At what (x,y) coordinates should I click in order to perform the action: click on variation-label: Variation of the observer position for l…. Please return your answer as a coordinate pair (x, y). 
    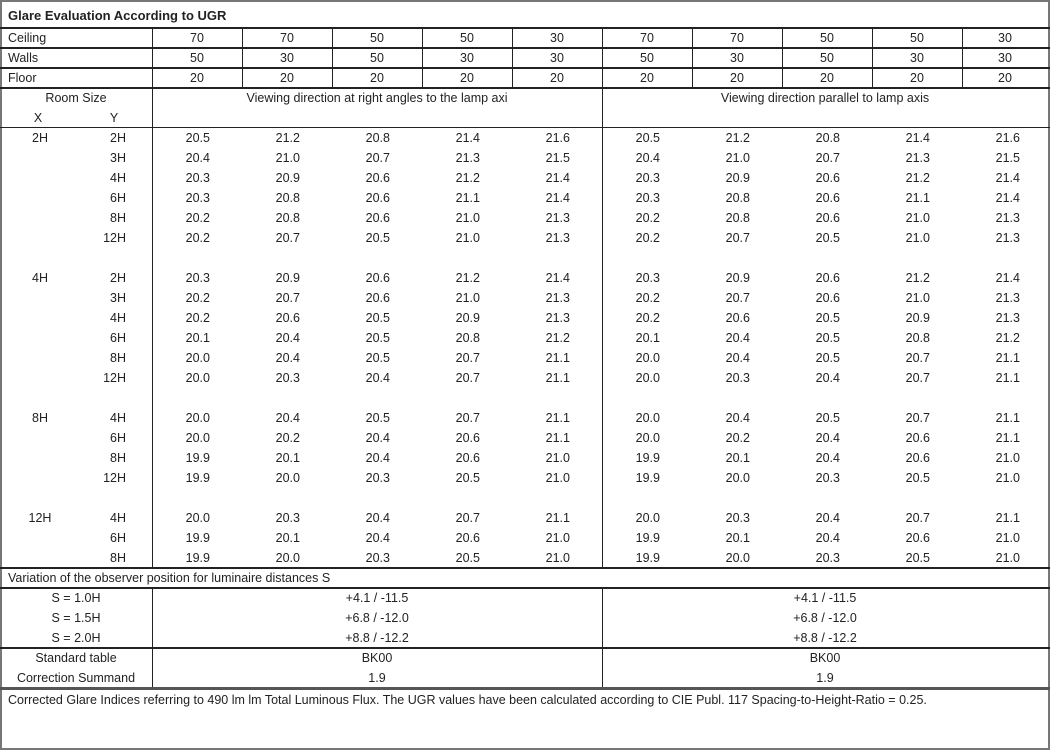
    Looking at the image, I should click on (169, 578).